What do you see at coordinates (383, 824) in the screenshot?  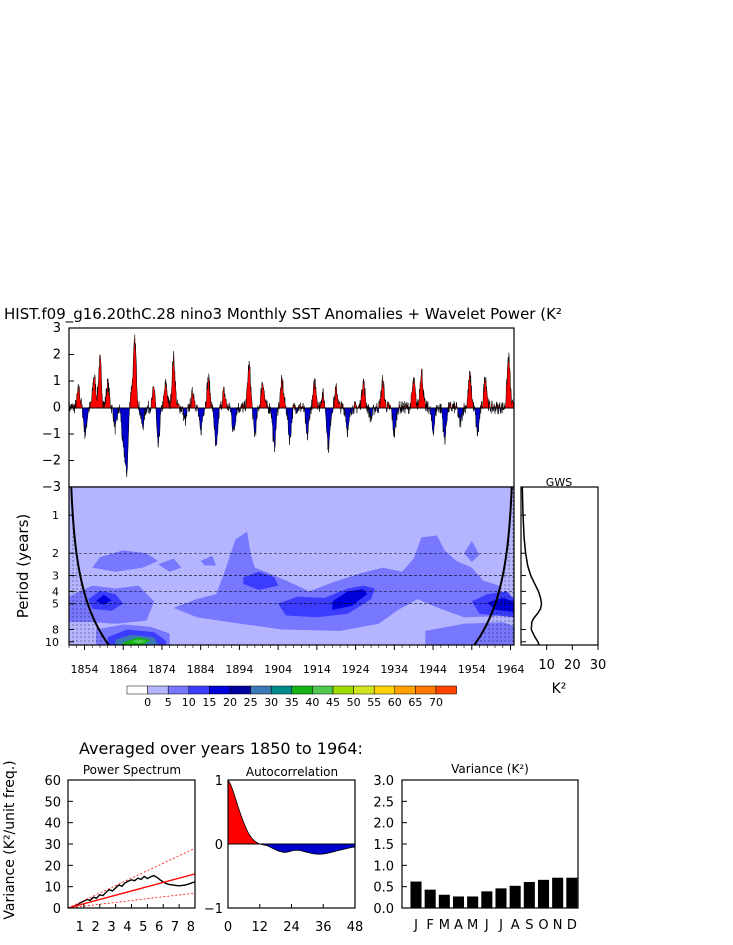 I see `variance-y-tick-label: 2.0` at bounding box center [383, 824].